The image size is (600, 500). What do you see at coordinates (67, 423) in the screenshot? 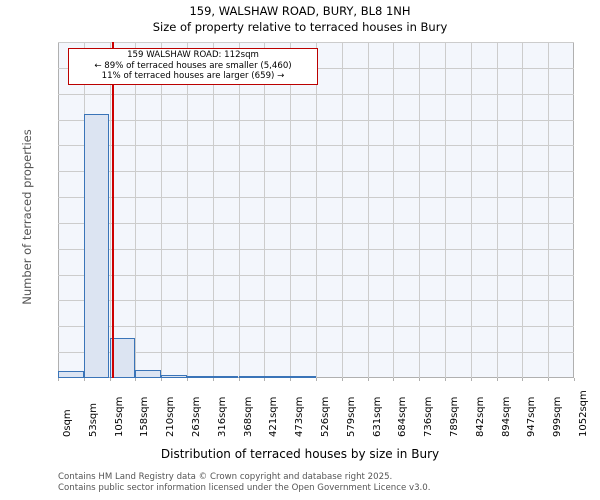
I see `x-axis-tick-label: 0sqm` at bounding box center [67, 423].